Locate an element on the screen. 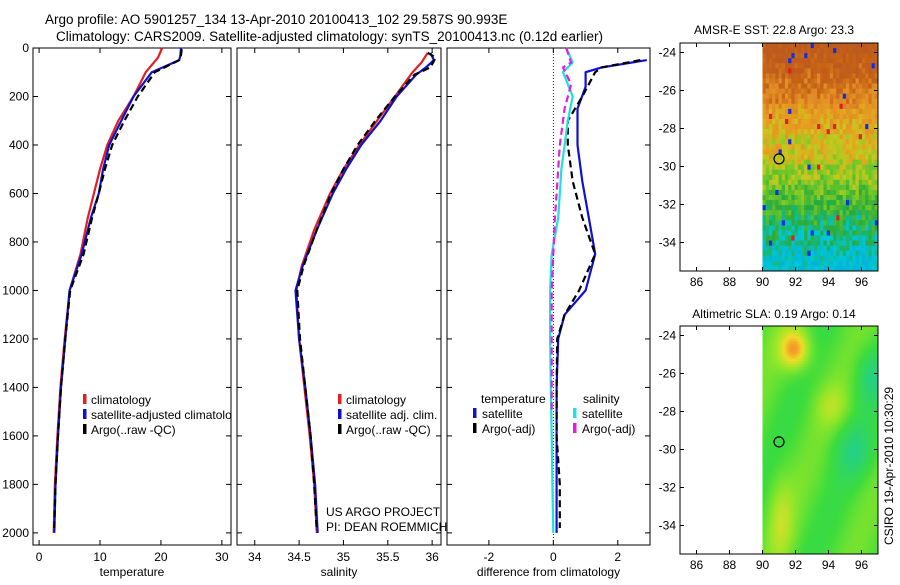 This screenshot has width=900, height=585. sst-map-ytick-label: -30 is located at coordinates (668, 167).